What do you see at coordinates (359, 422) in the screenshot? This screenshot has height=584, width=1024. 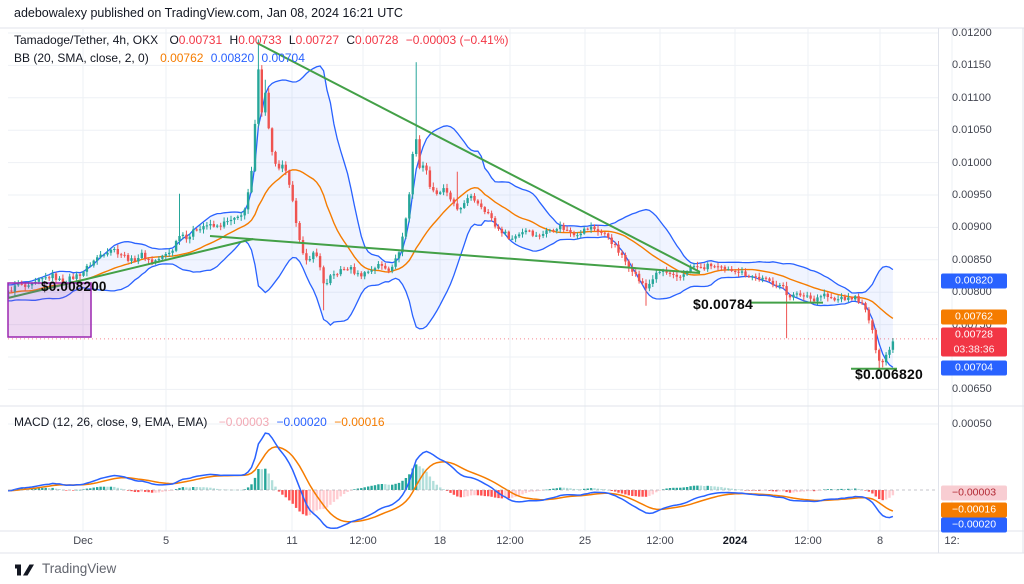 I see `macd-signal-value: −0.00016` at bounding box center [359, 422].